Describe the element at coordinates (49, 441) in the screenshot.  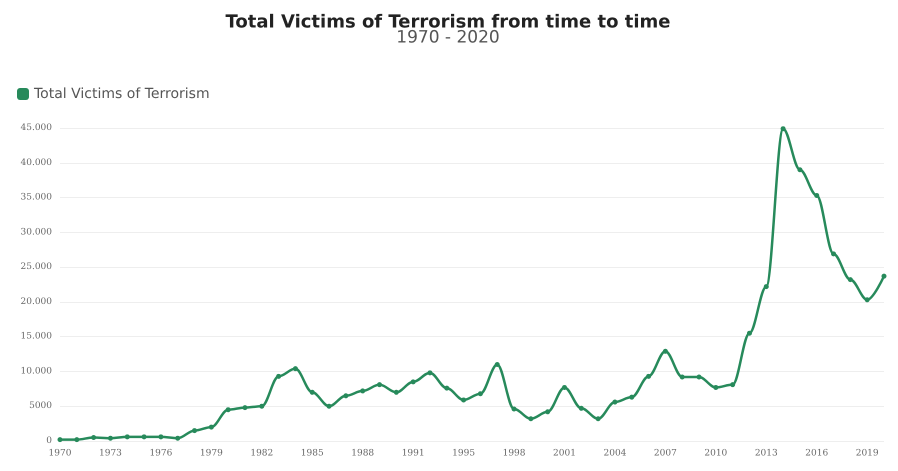
I see `y-tick-label: 0` at that location.